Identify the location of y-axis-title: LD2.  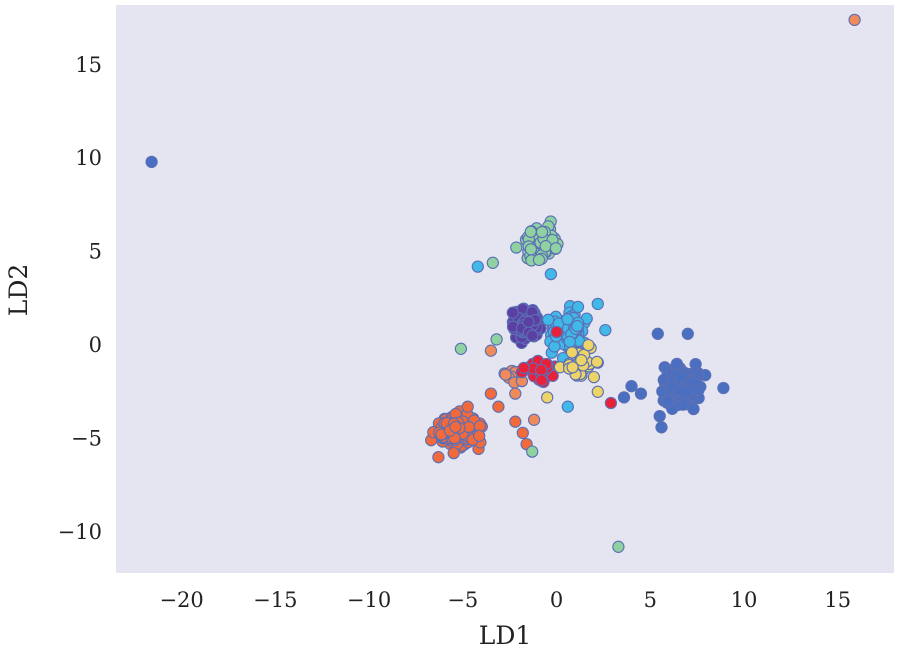
(18, 290).